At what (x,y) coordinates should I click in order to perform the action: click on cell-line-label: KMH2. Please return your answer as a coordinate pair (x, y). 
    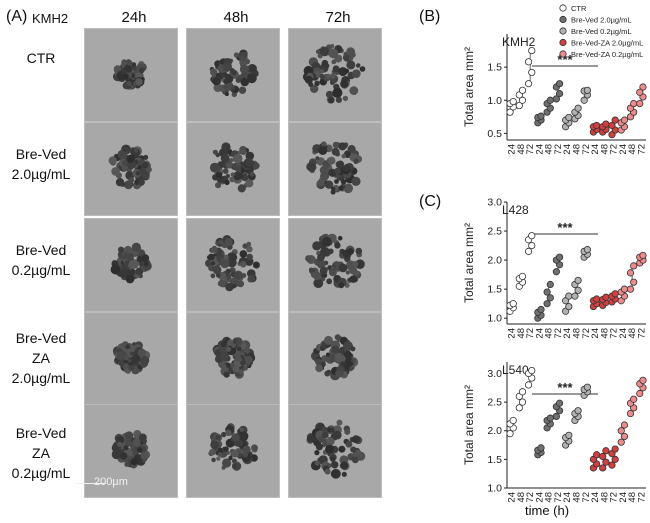
    Looking at the image, I should click on (50, 18).